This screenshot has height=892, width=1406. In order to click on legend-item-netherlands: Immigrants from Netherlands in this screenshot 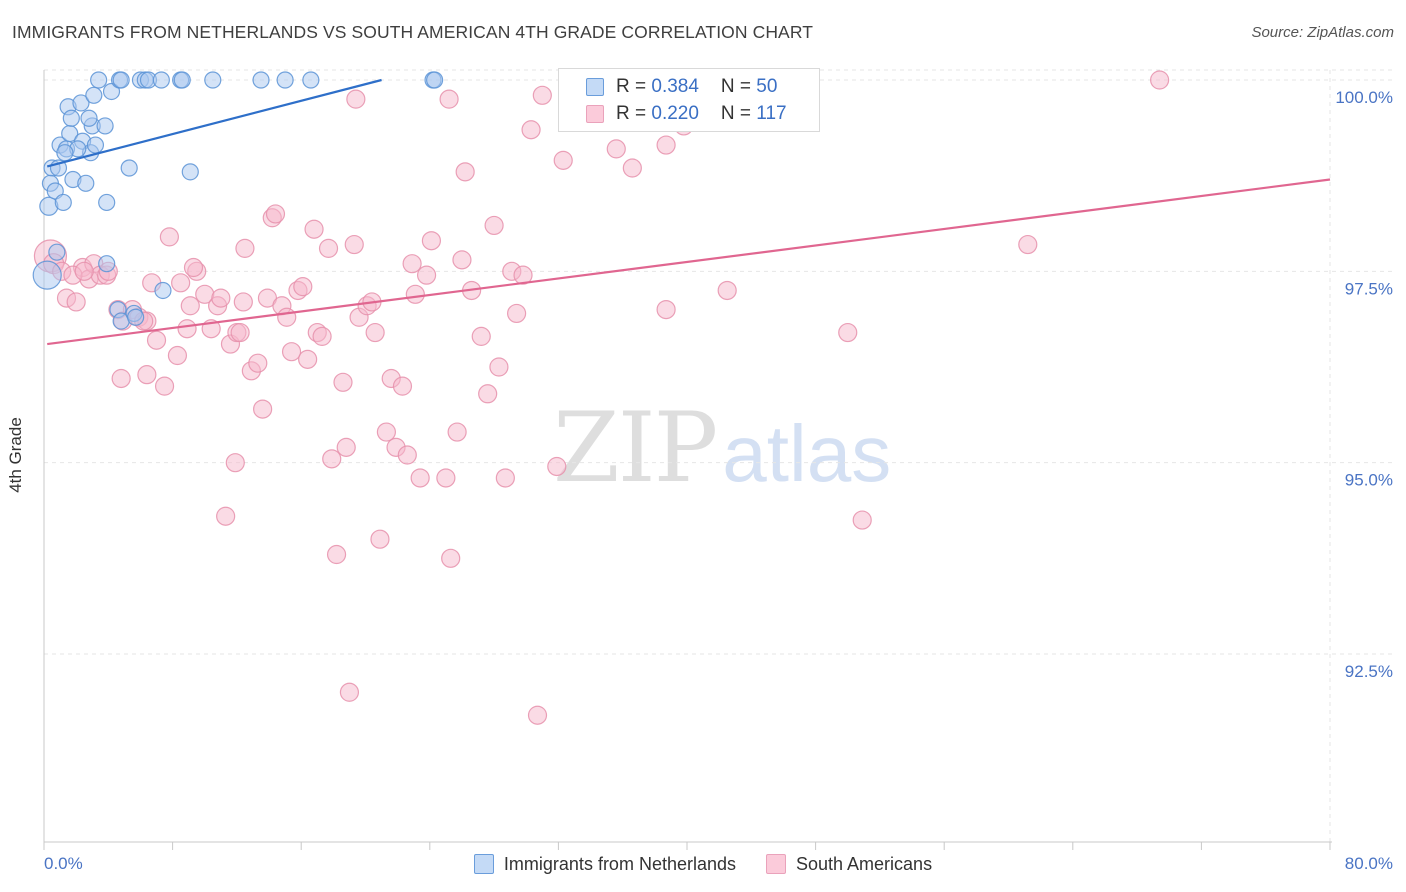, I will do `click(604, 864)`.